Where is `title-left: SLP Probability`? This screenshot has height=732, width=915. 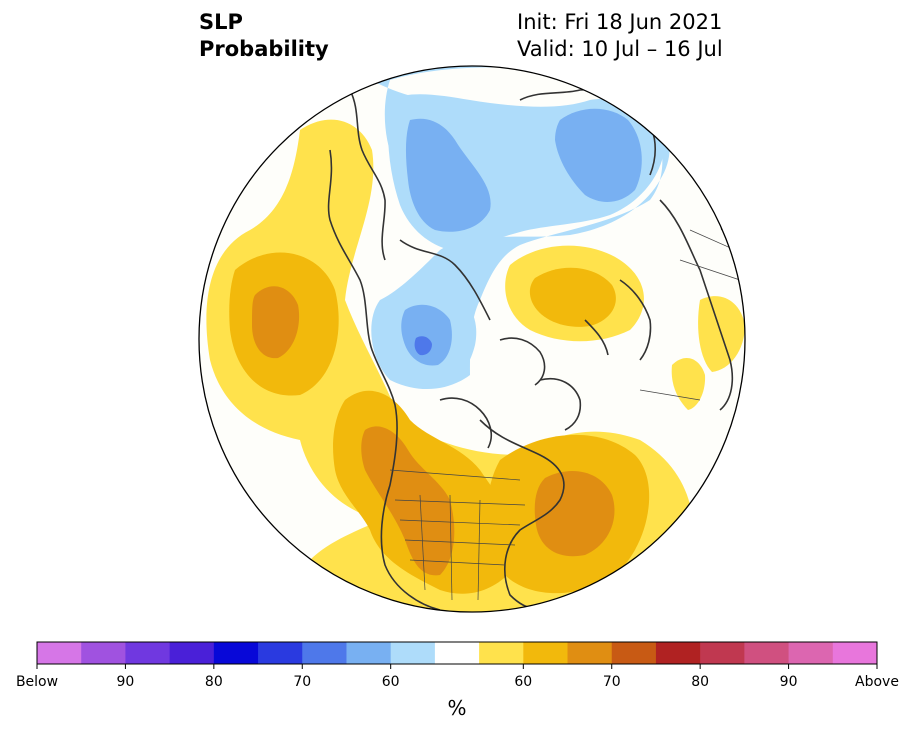 title-left: SLP Probability is located at coordinates (264, 36).